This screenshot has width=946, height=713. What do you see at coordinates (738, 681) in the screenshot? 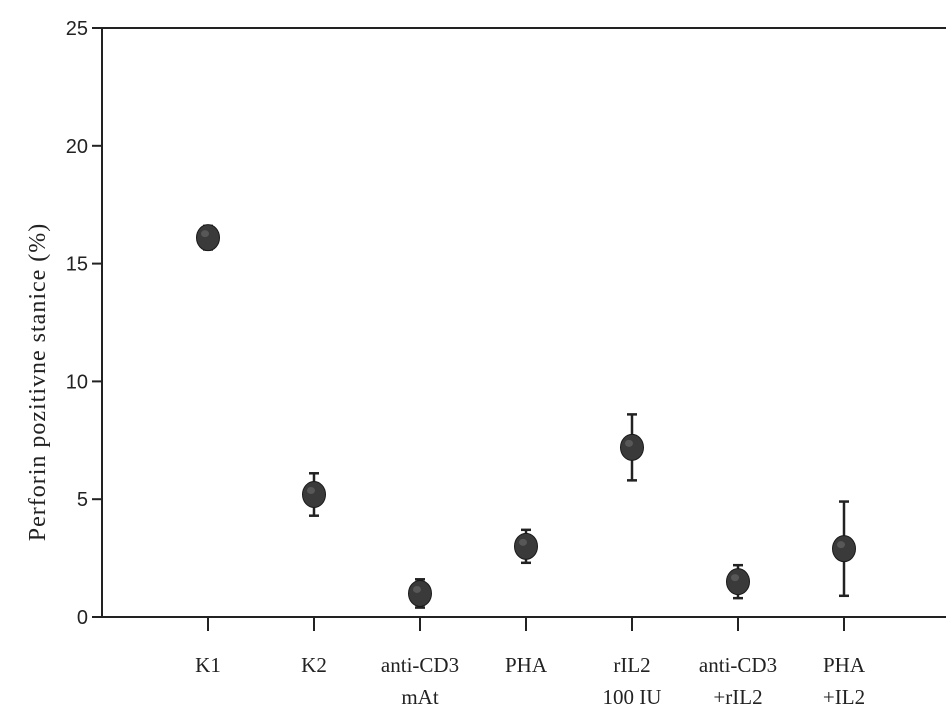
I see `x-tick-label: anti-CD3 +rIL2` at bounding box center [738, 681].